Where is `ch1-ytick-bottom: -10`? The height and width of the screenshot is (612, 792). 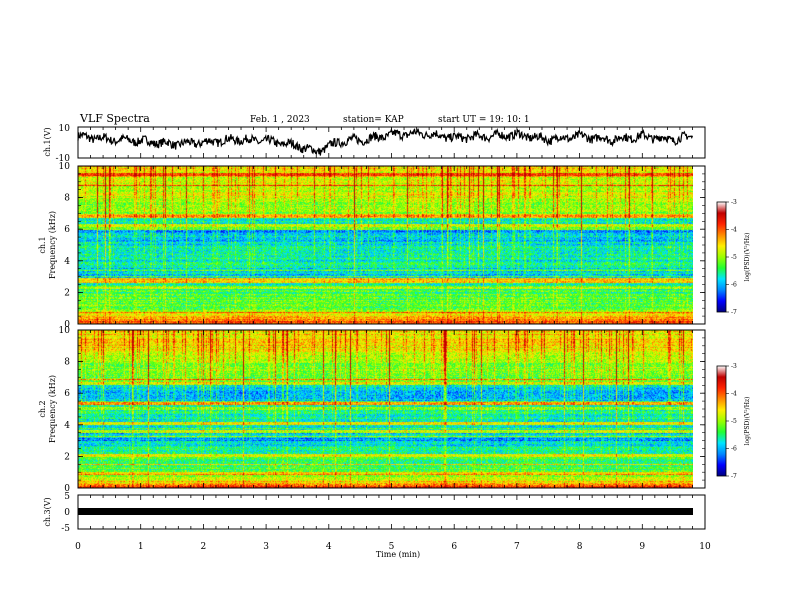
ch1-ytick-bottom: -10 is located at coordinates (63, 159).